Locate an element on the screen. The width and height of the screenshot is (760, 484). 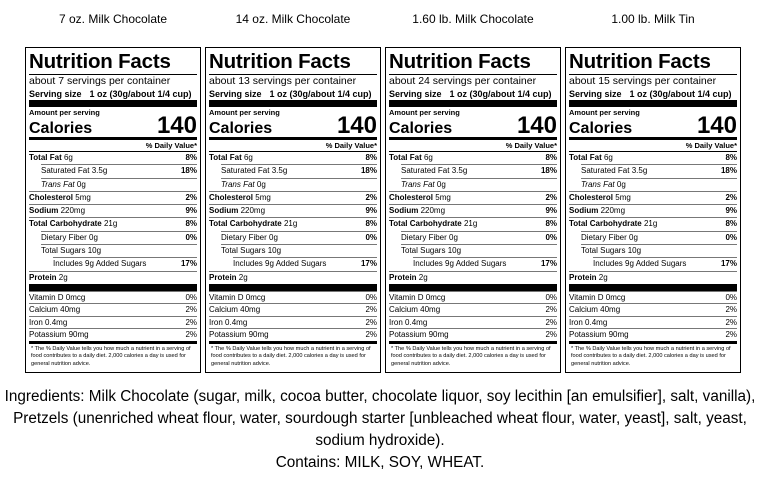
nutrient-name: Saturated Fat is located at coordinates (605, 171).